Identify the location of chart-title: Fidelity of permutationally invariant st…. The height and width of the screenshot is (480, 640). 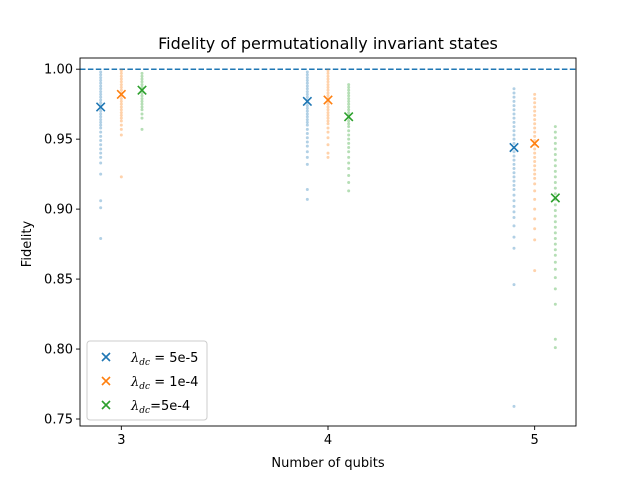
(328, 43).